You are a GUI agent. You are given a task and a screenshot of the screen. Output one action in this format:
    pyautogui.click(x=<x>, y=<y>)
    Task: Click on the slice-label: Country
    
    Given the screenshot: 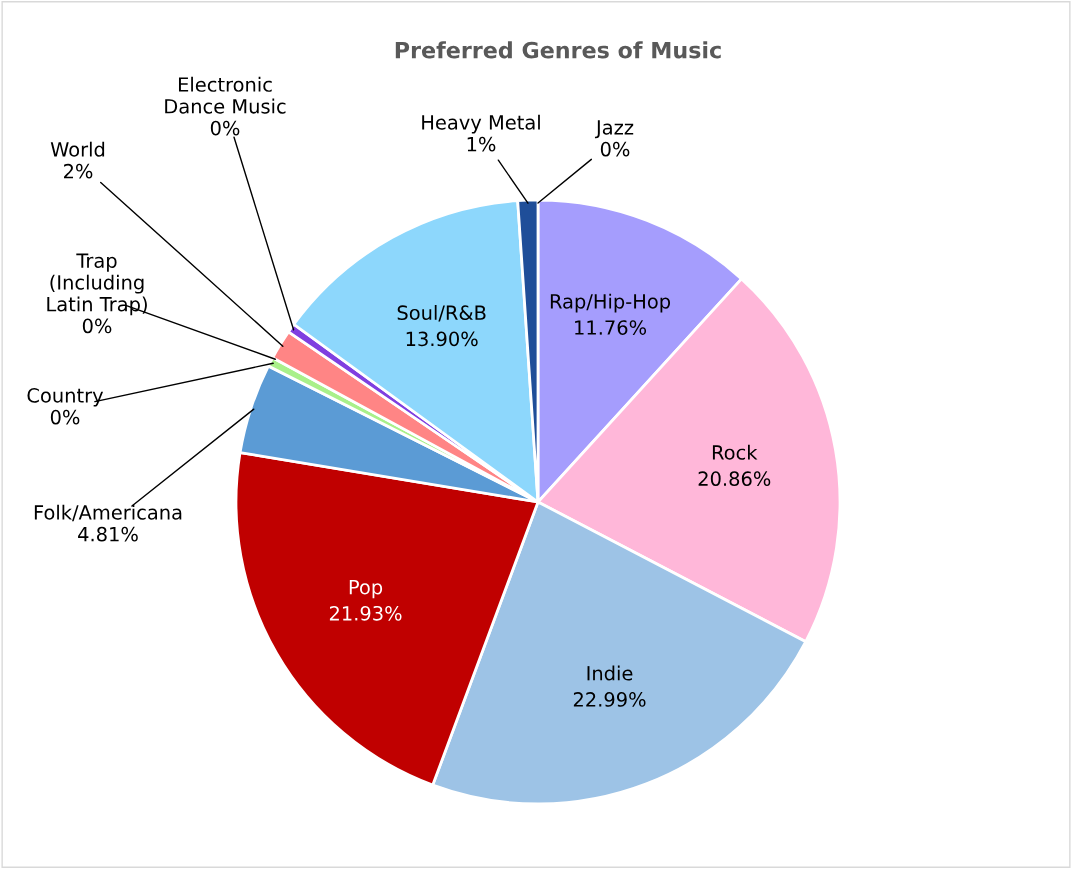 What is the action you would take?
    pyautogui.click(x=65, y=397)
    